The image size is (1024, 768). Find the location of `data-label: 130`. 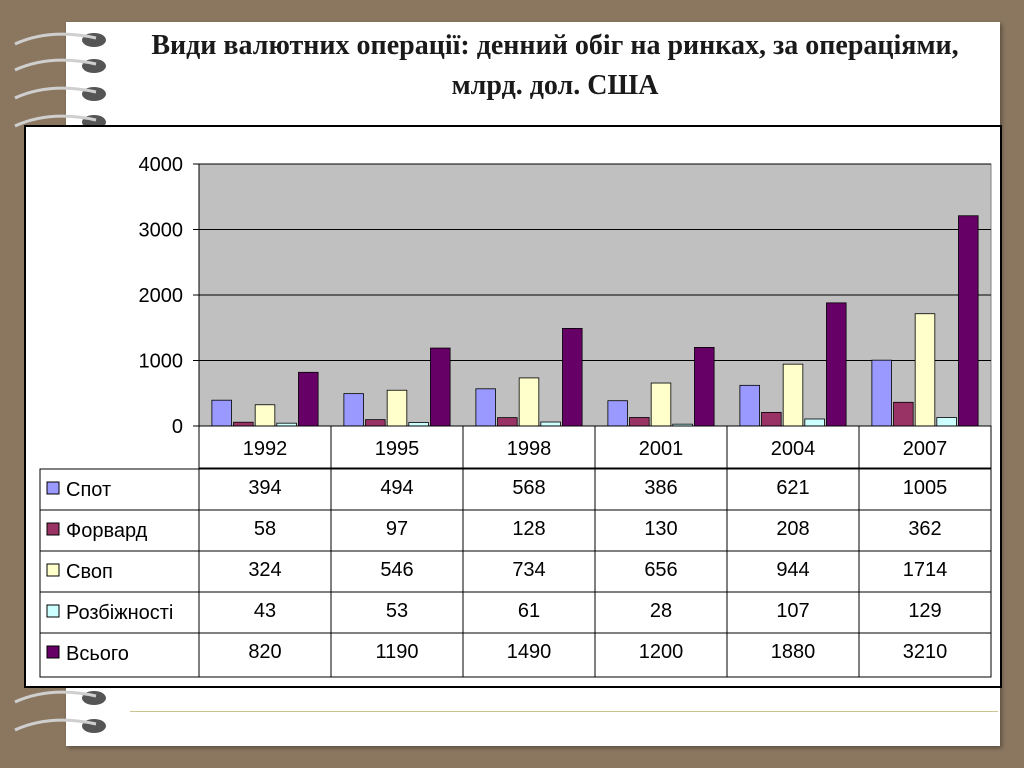

data-label: 130 is located at coordinates (660, 529).